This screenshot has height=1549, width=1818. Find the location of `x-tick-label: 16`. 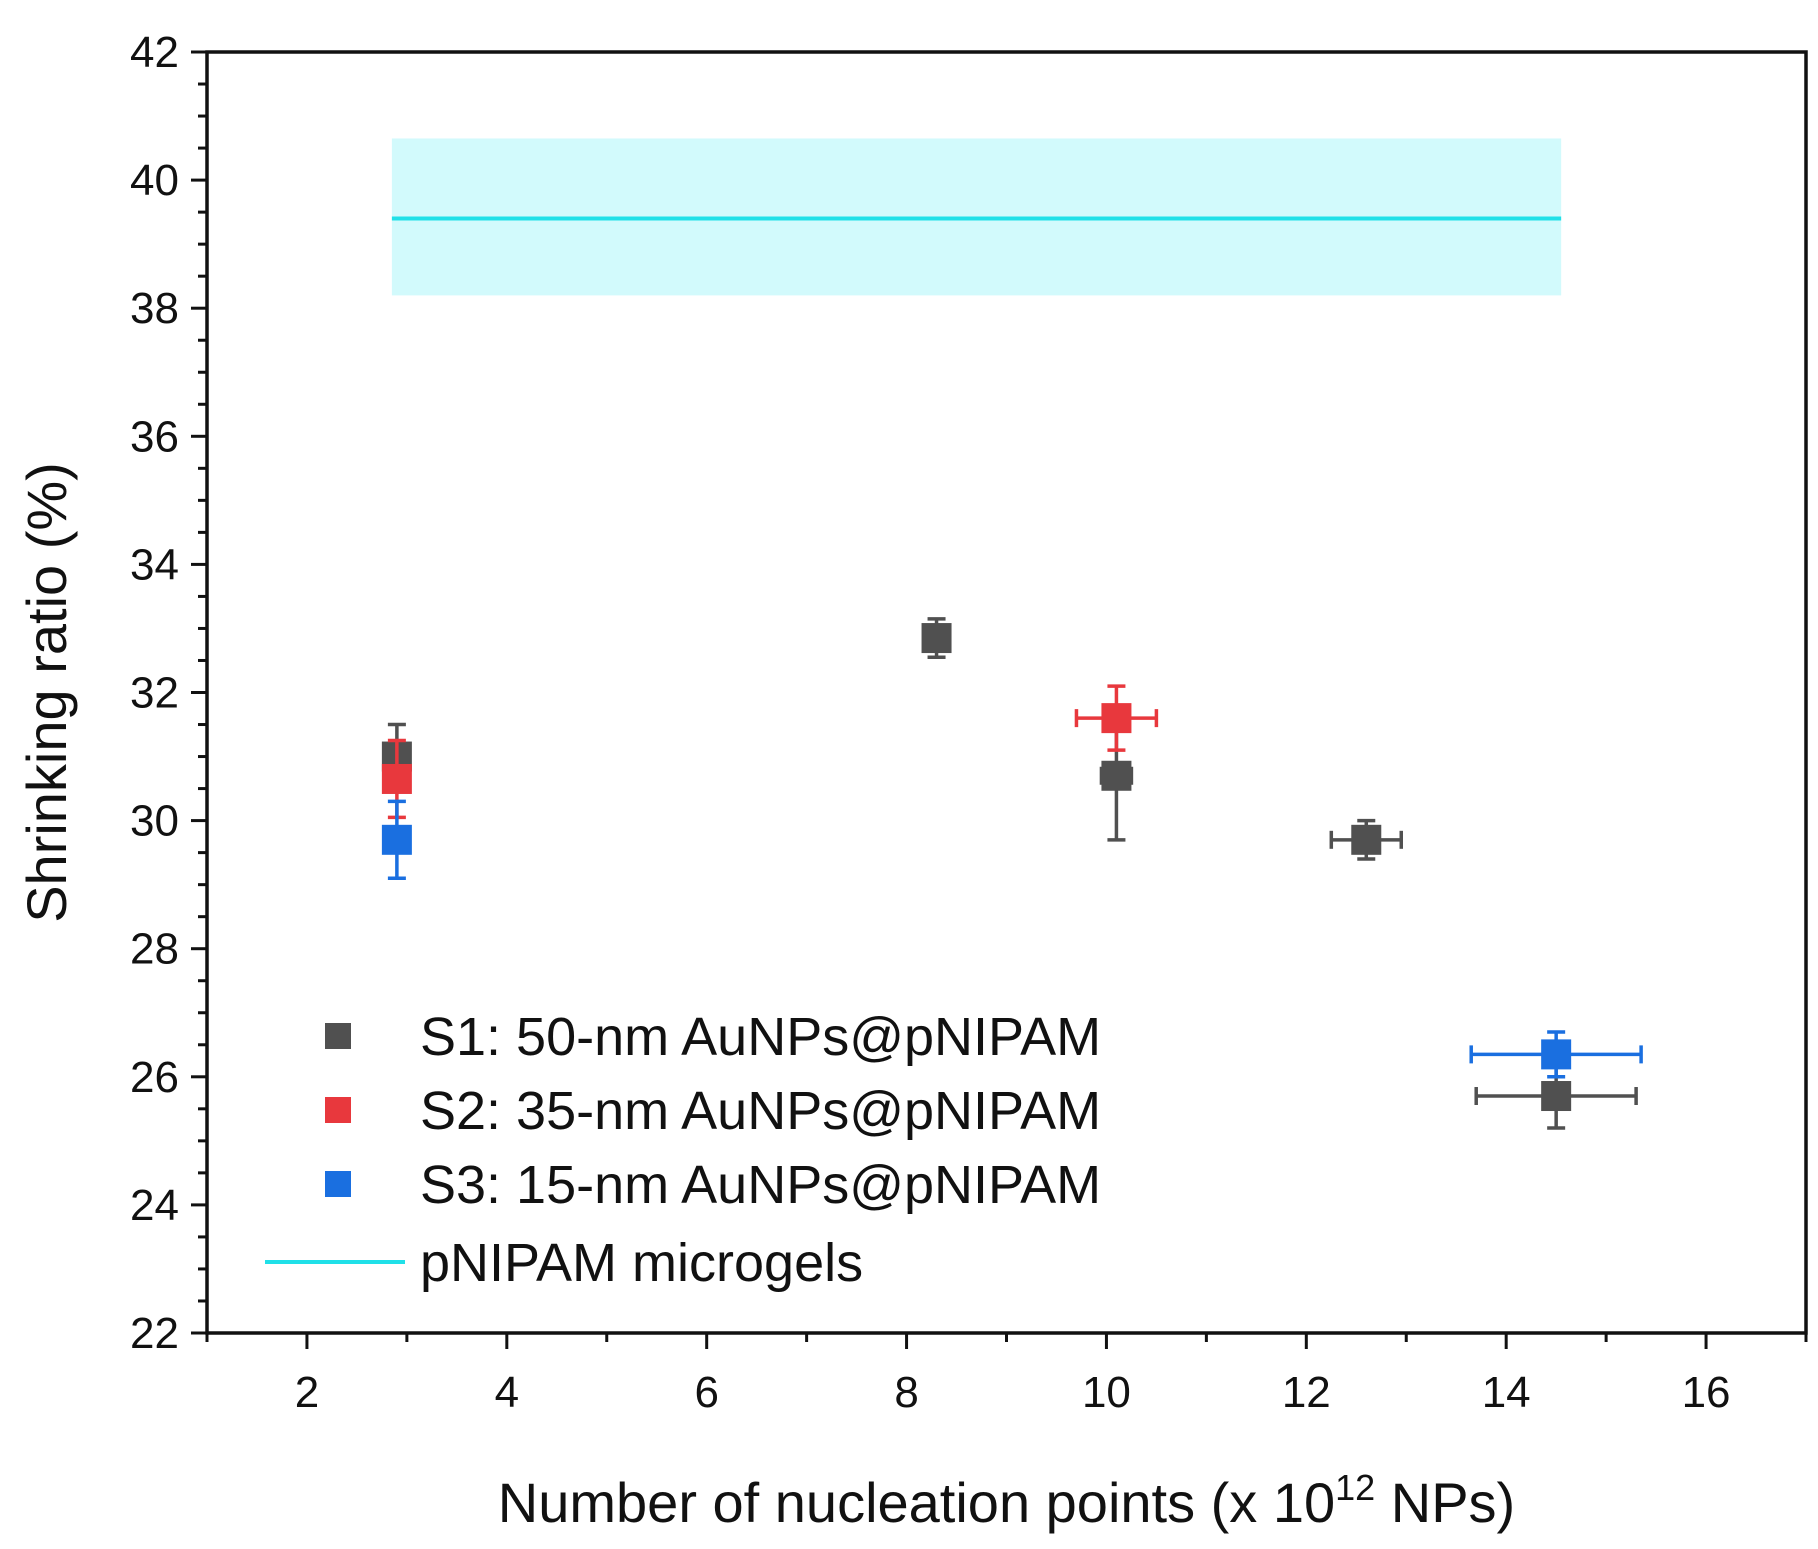

x-tick-label: 16 is located at coordinates (1706, 1392).